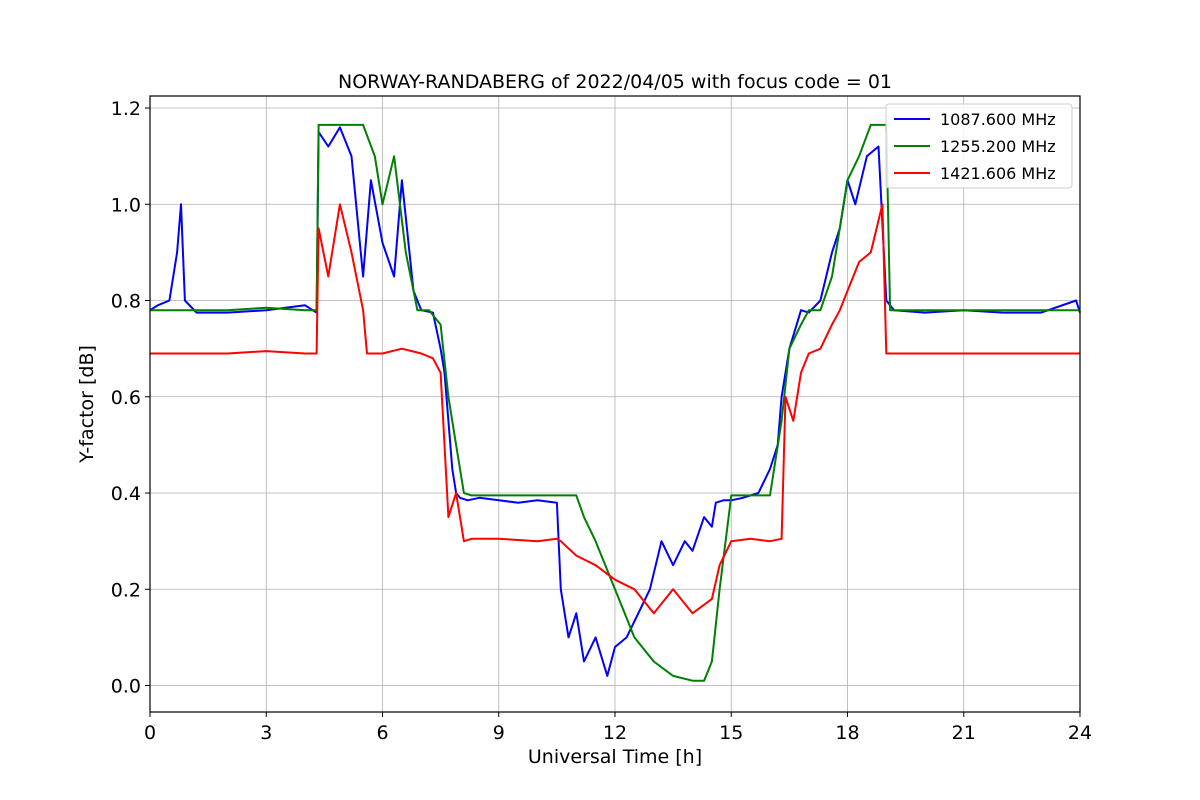 The width and height of the screenshot is (1200, 800). I want to click on legend-box, so click(979, 146).